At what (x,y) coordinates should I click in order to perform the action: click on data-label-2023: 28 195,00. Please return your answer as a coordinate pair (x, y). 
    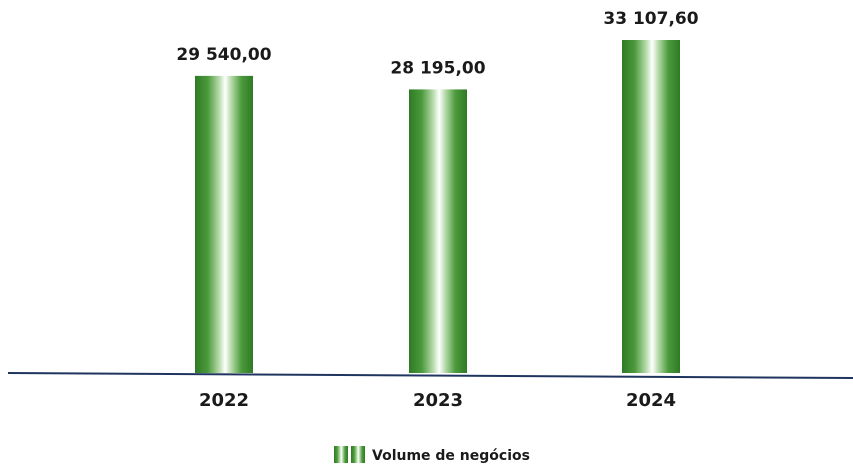
    Looking at the image, I should click on (437, 68).